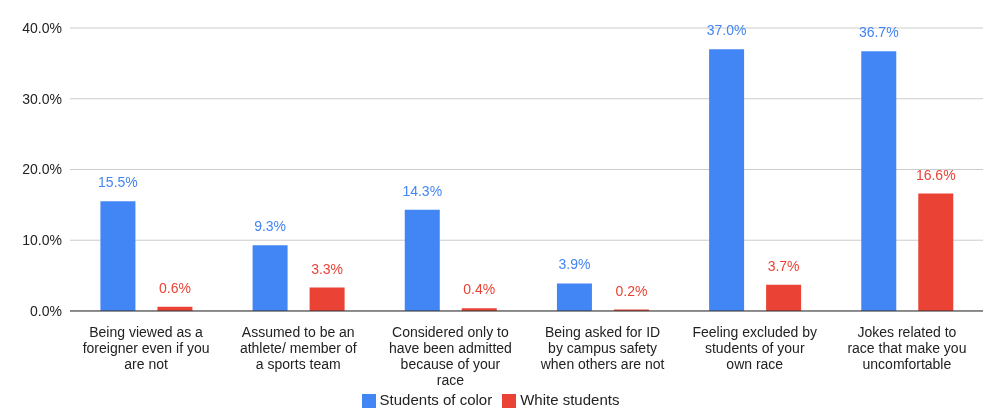  Describe the element at coordinates (42, 27) in the screenshot. I see `y-tick-label: 40.0%` at that location.